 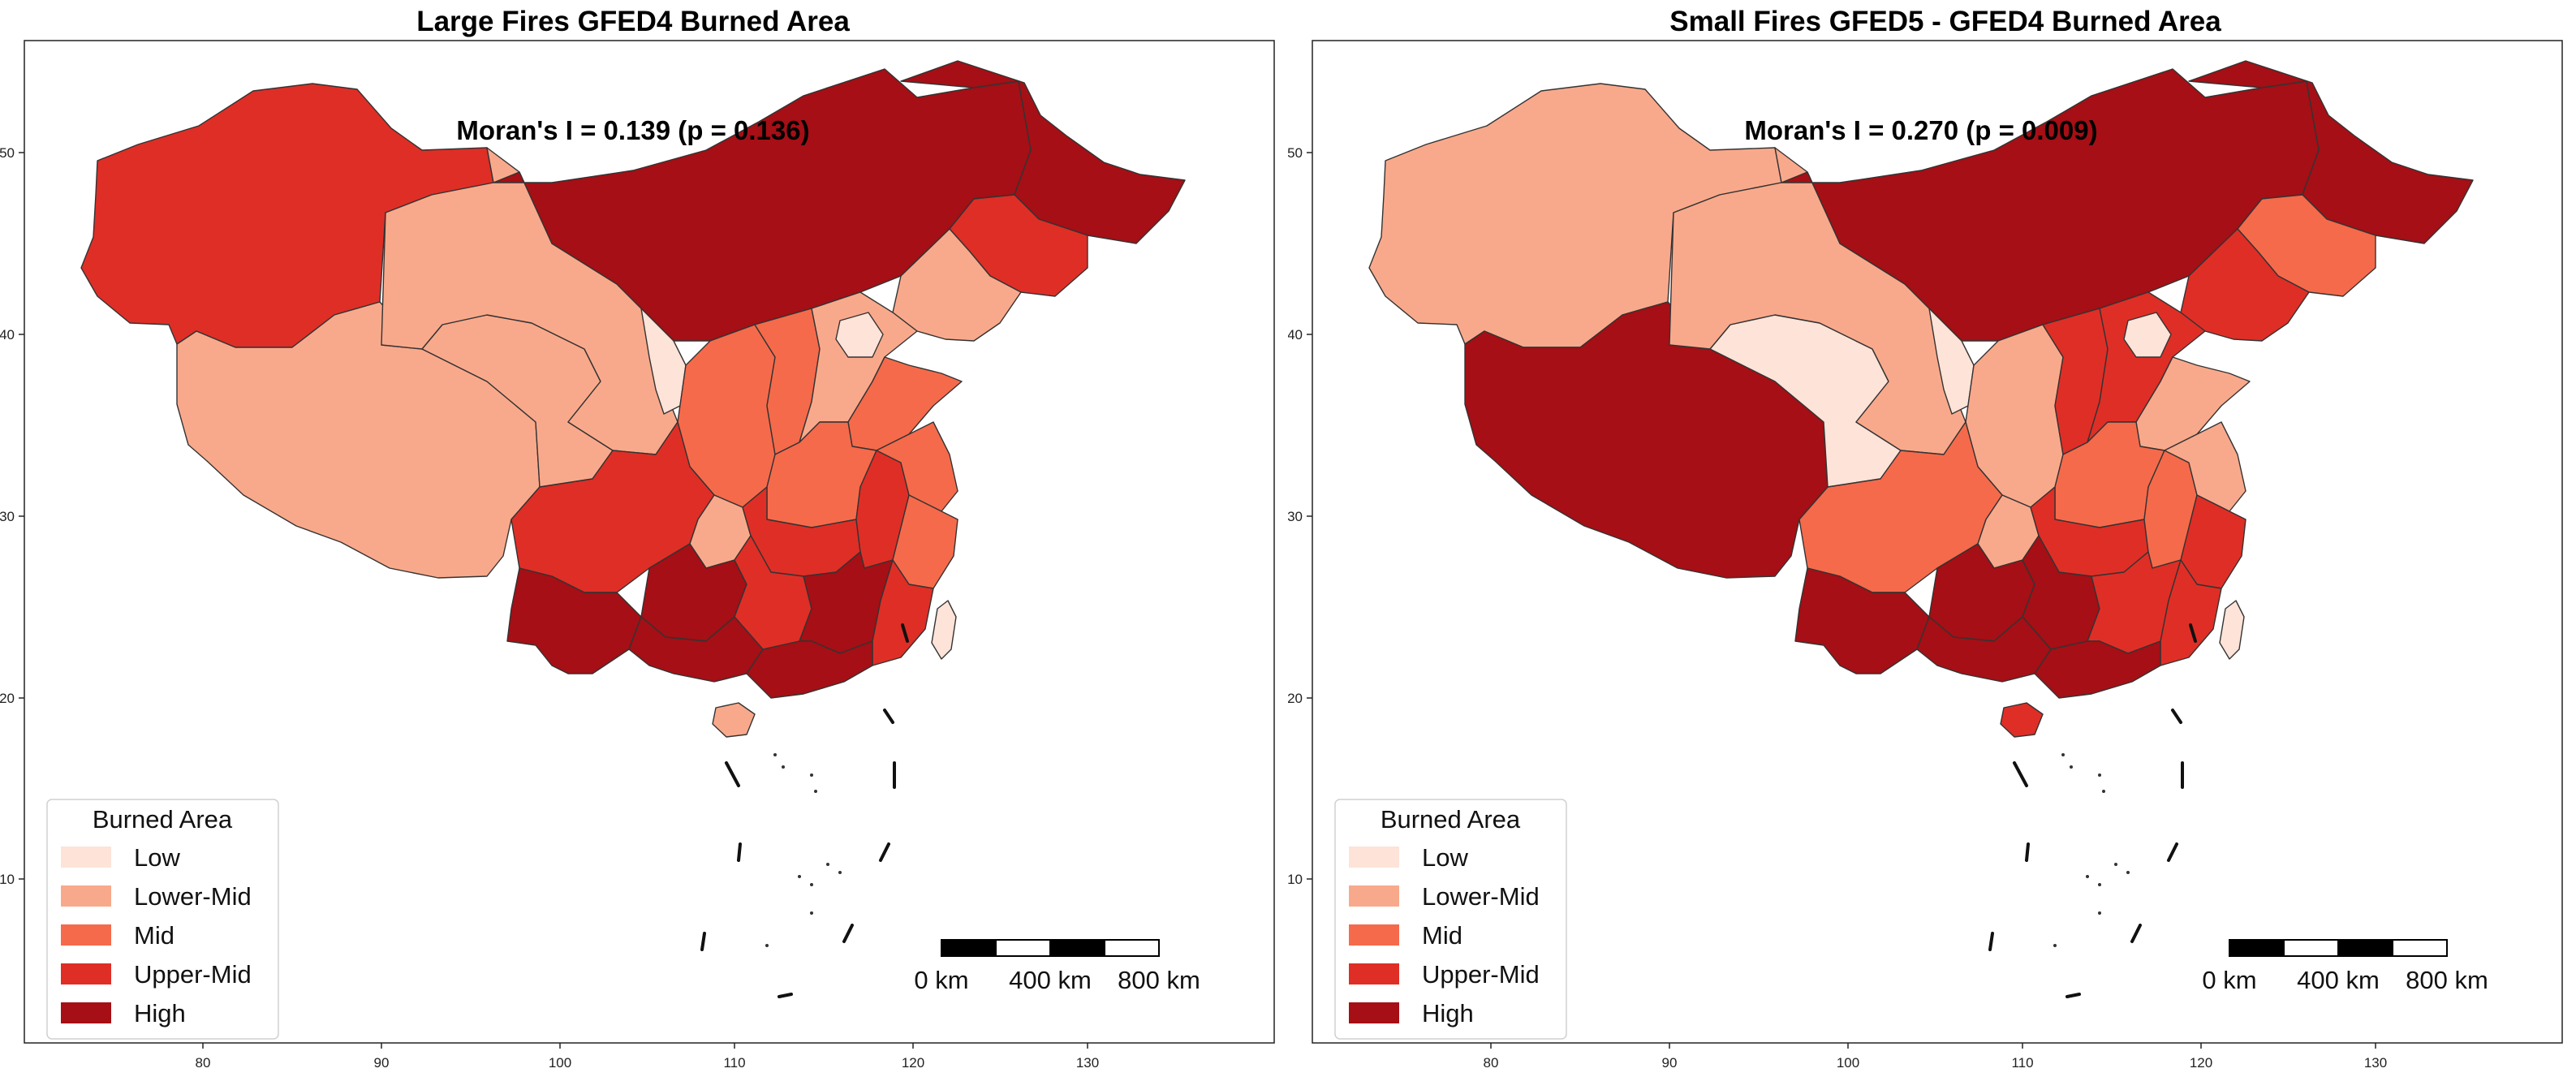 What do you see at coordinates (560, 1063) in the screenshot?
I see `x-tick-label: 100` at bounding box center [560, 1063].